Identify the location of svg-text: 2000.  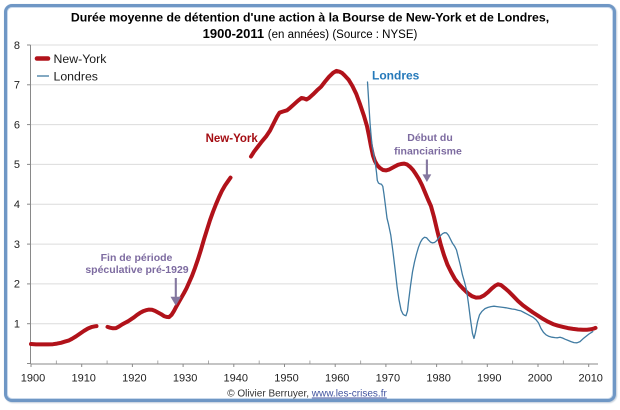
(540, 379).